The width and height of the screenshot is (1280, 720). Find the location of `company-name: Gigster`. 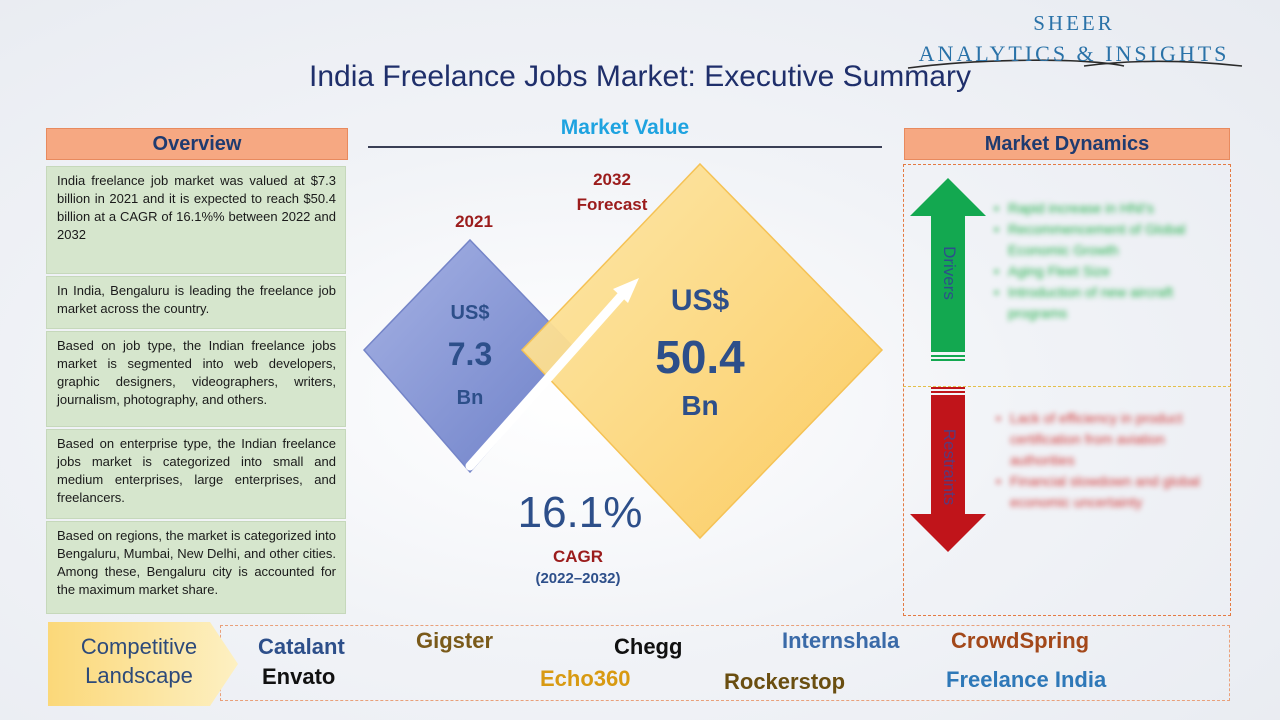

company-name: Gigster is located at coordinates (455, 640).